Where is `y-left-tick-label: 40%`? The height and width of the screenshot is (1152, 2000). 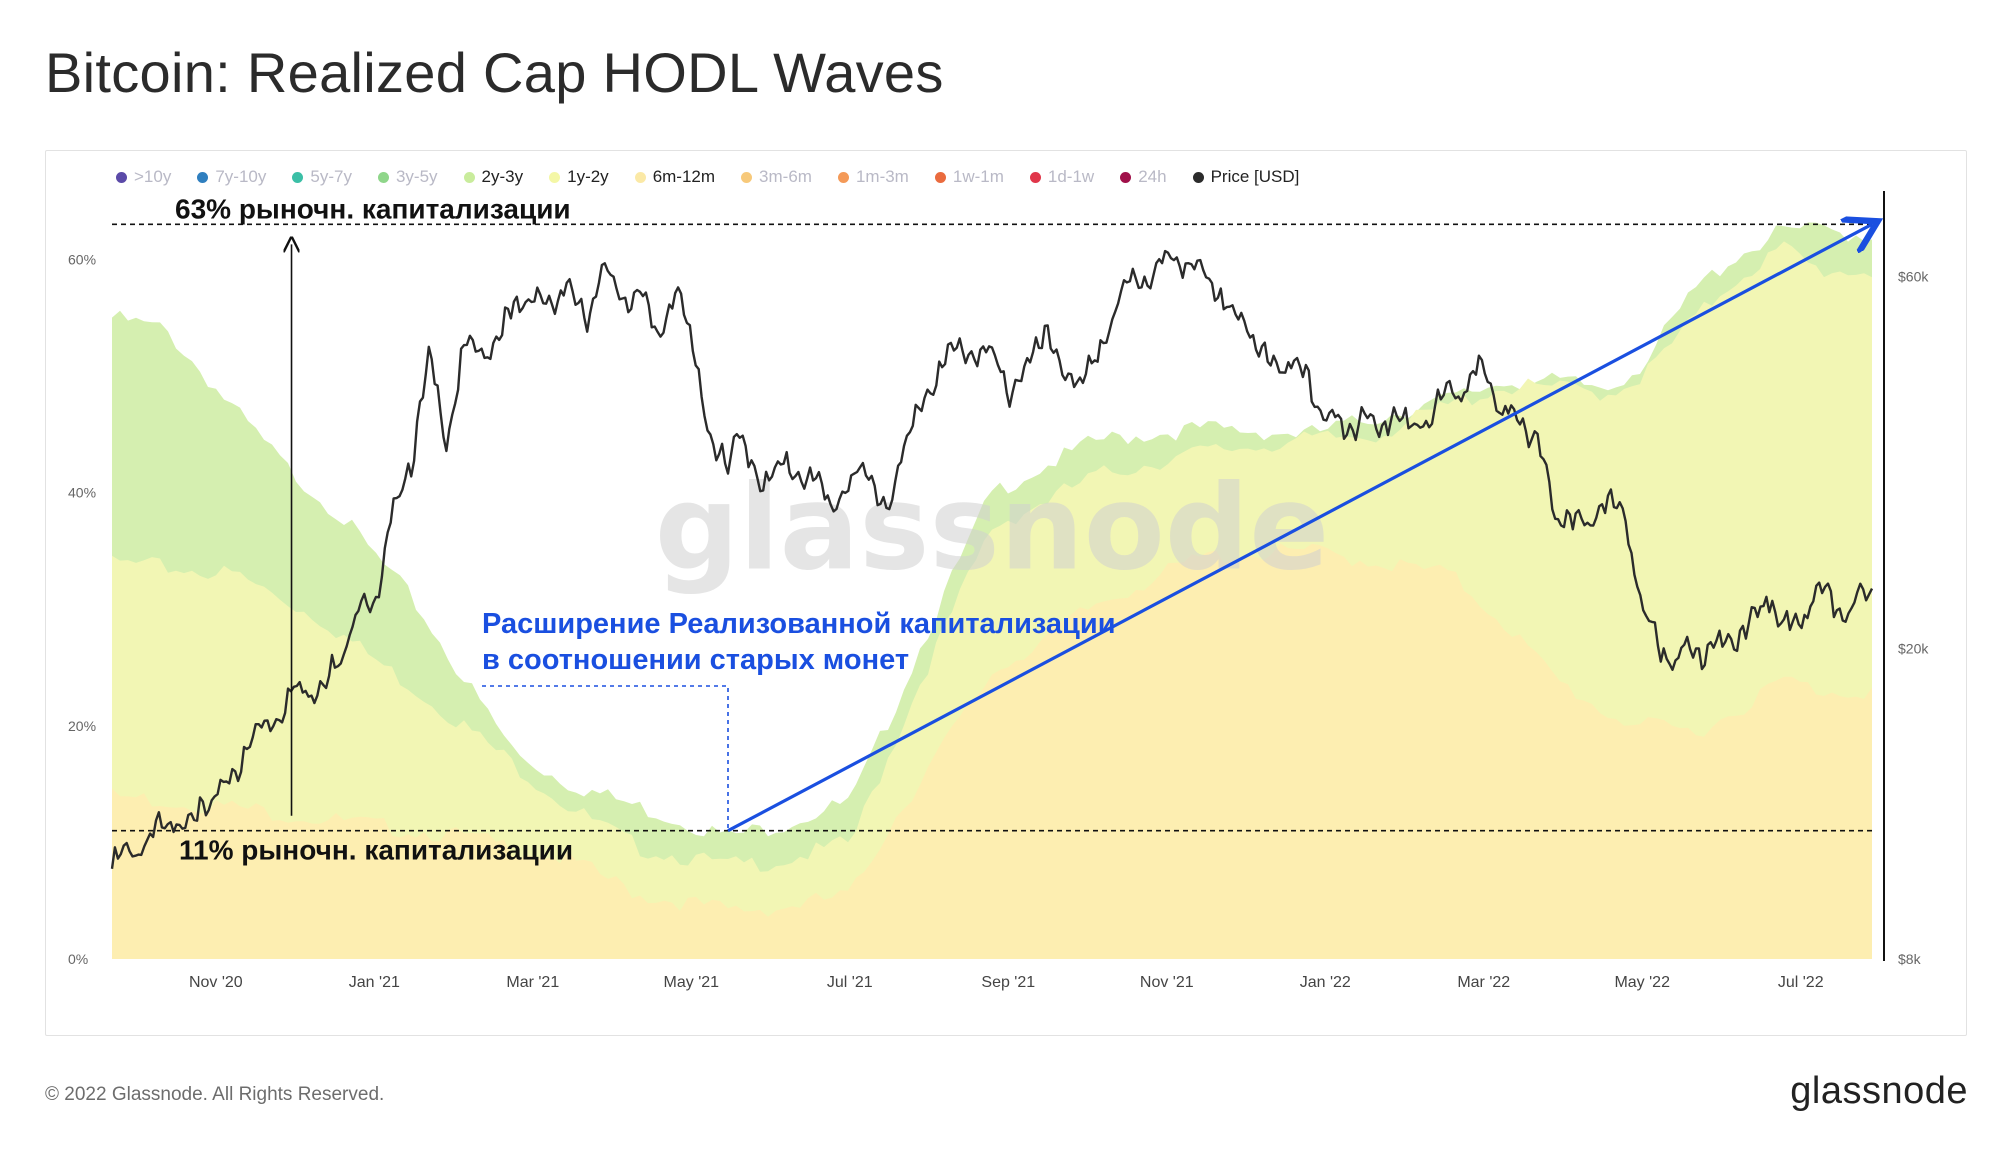
y-left-tick-label: 40% is located at coordinates (82, 493).